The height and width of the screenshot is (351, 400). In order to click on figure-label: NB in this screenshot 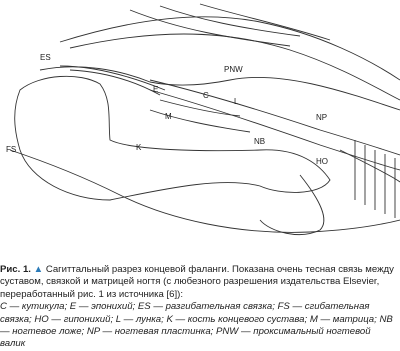, I will do `click(259, 141)`.